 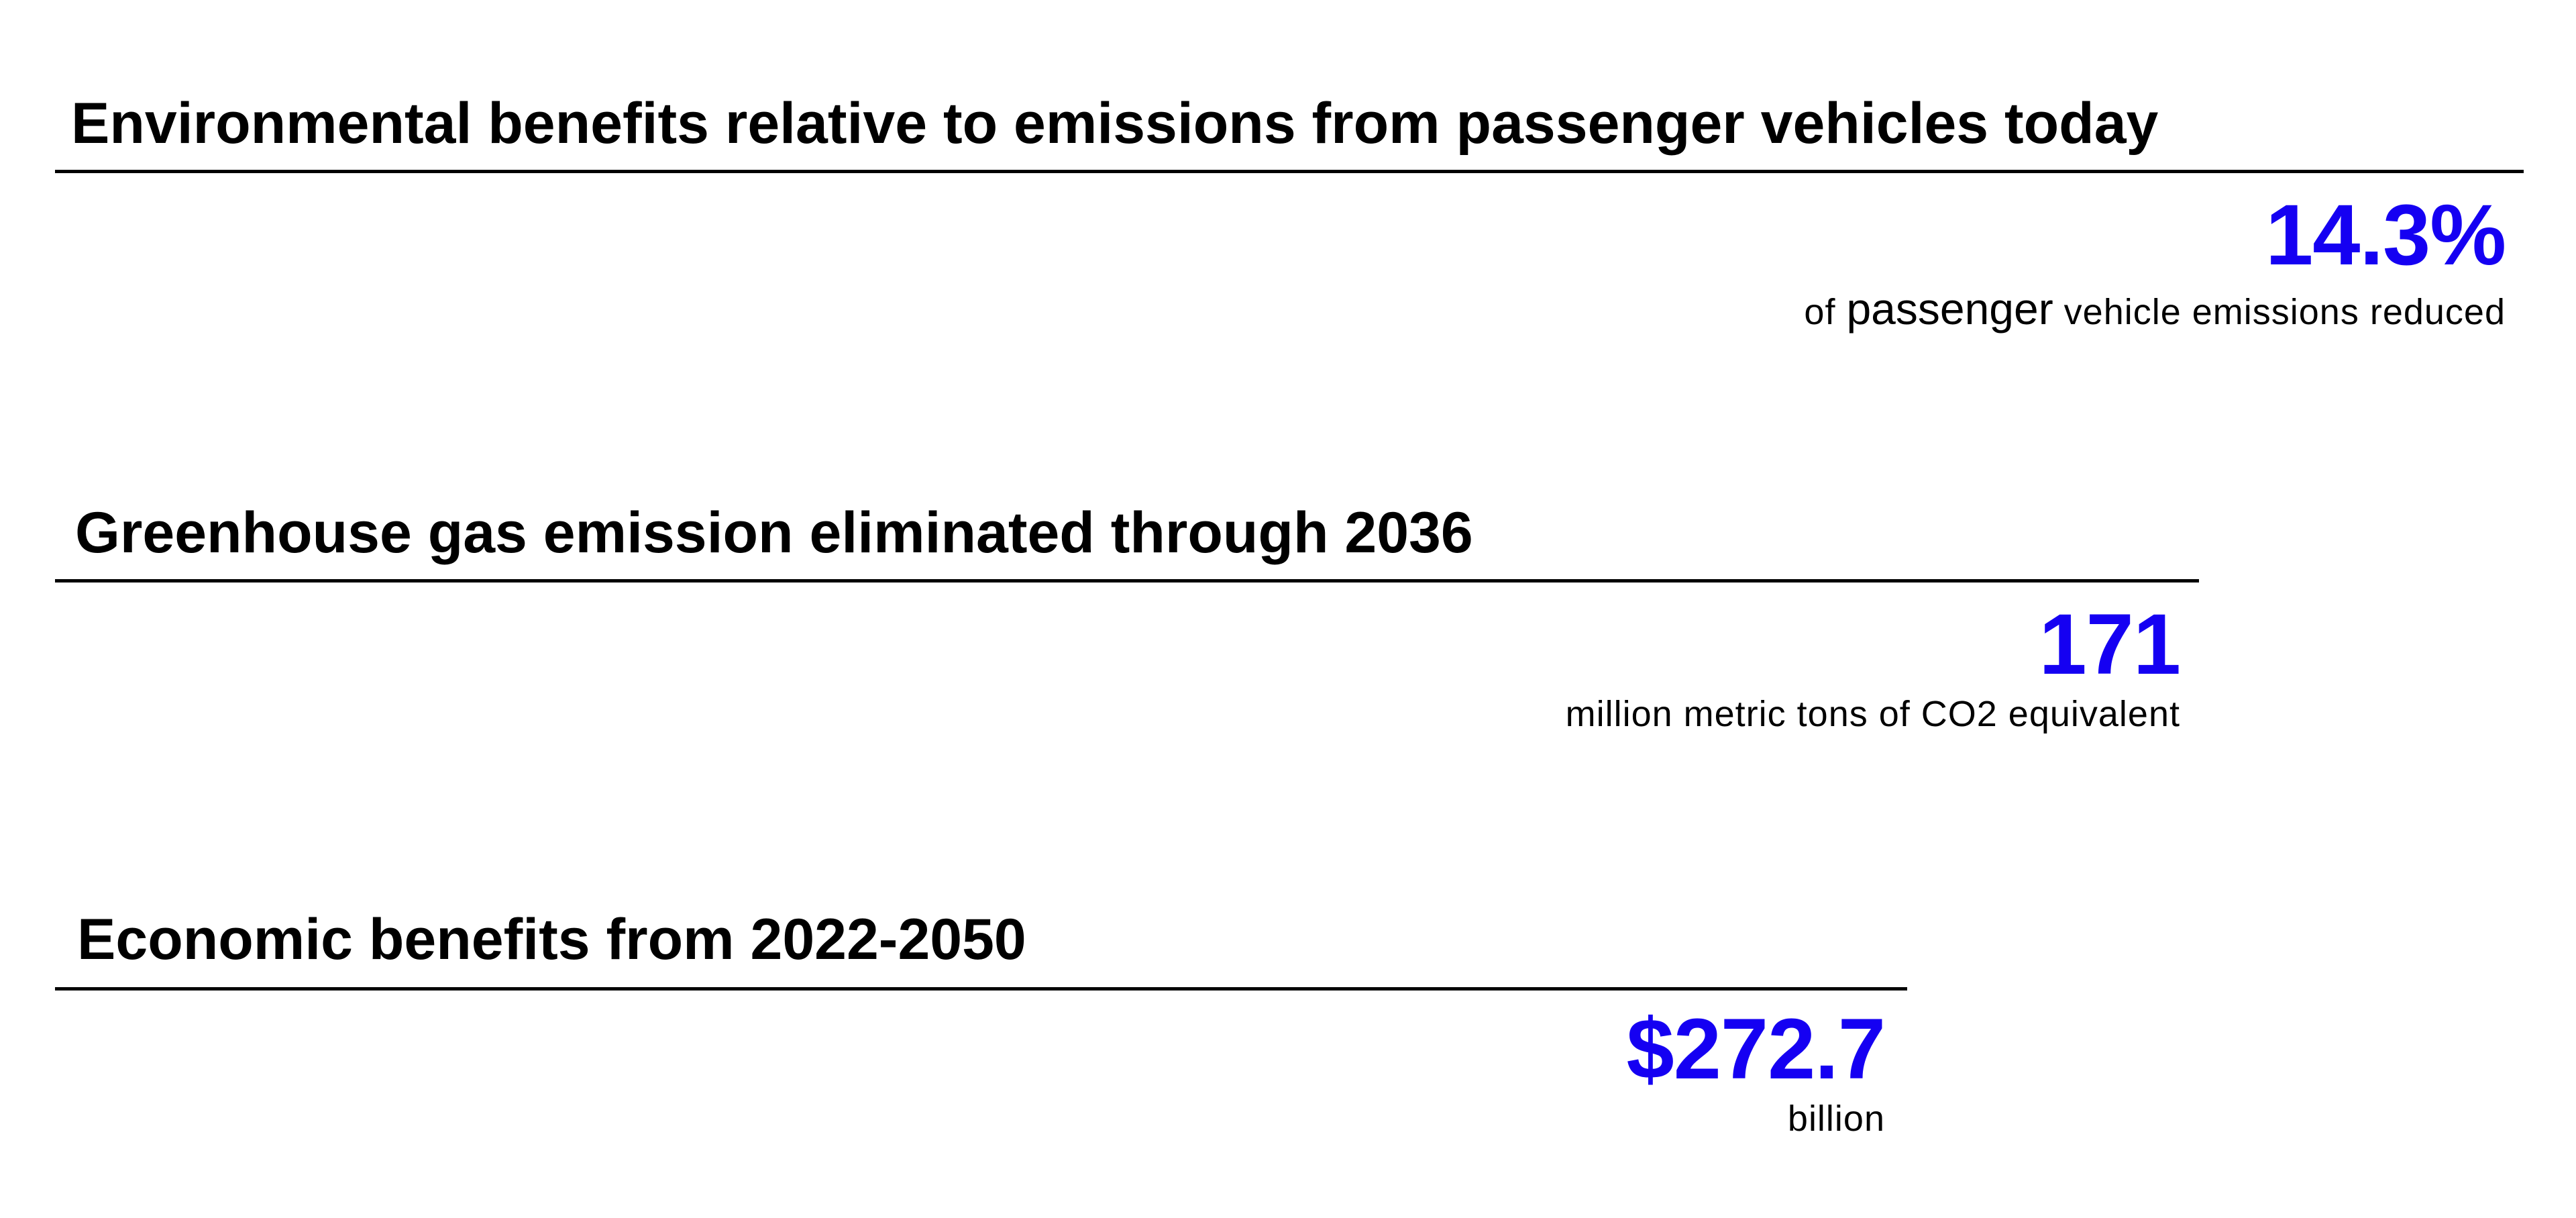 What do you see at coordinates (1836, 1119) in the screenshot?
I see `economic-benefits-caption: billion` at bounding box center [1836, 1119].